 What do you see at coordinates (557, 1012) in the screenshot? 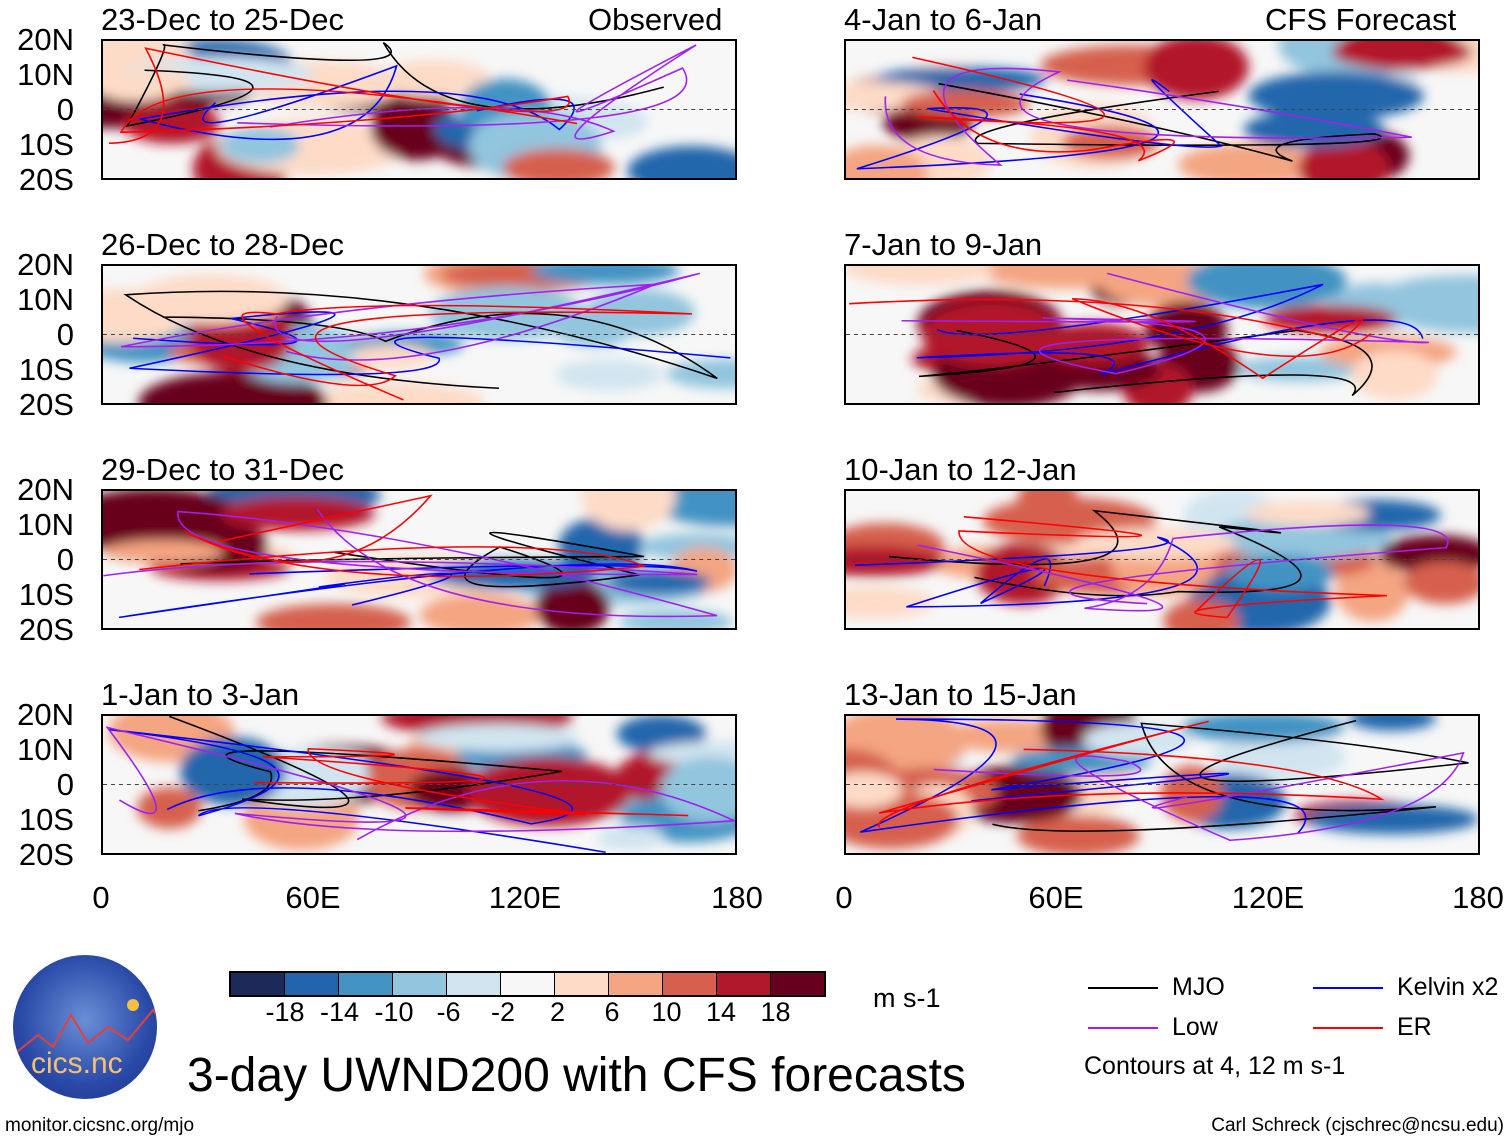
I see `colorbar-label: 2` at bounding box center [557, 1012].